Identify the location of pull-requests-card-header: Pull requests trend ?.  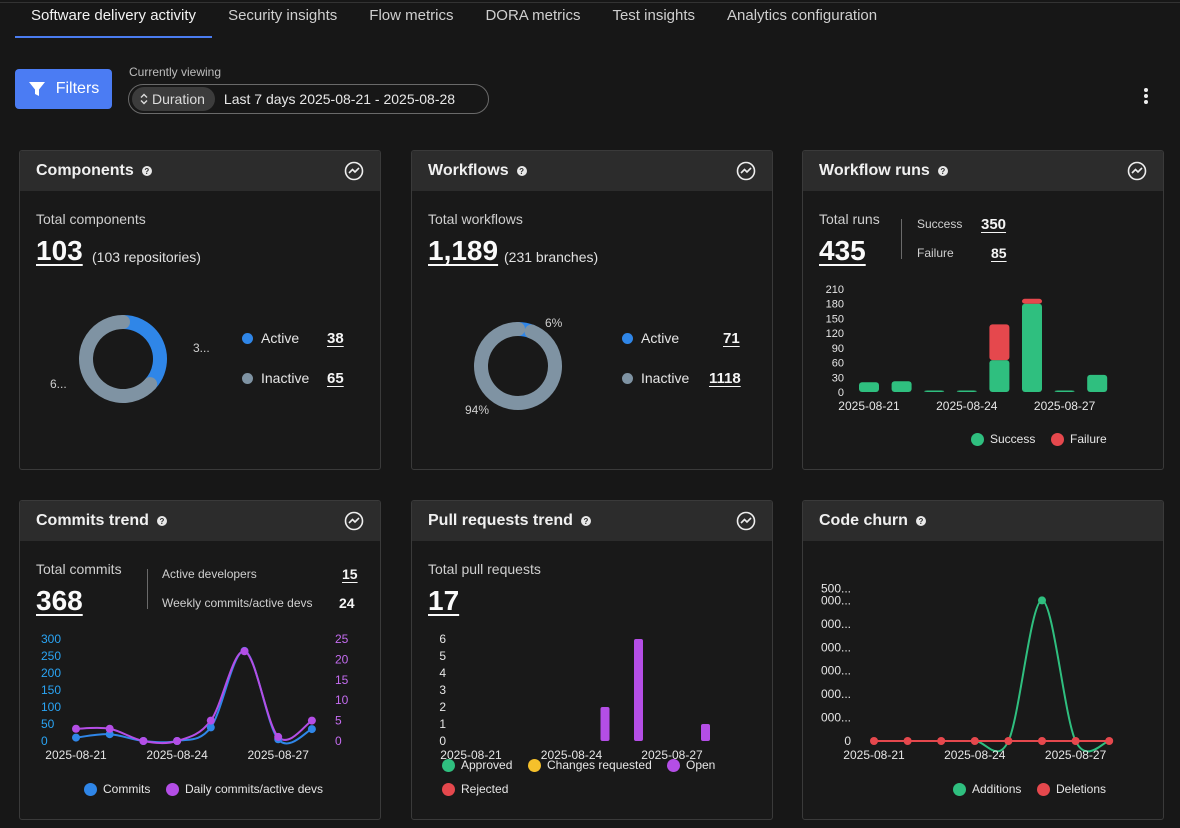
(592, 521).